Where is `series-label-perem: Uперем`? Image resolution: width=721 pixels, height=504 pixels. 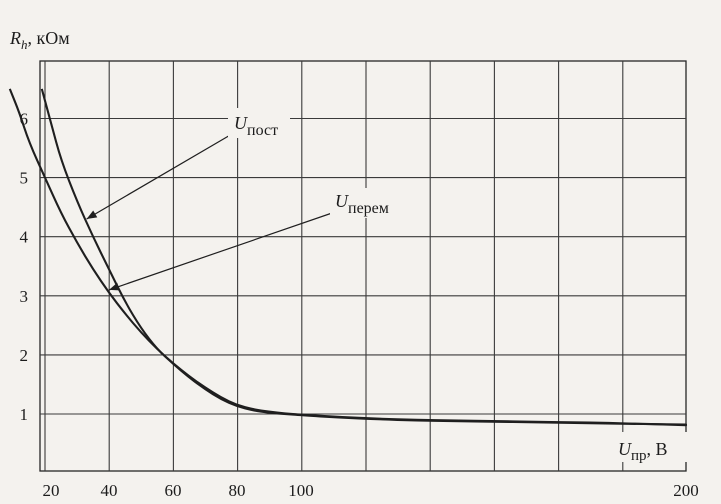
series-label-perem: Uперем is located at coordinates (362, 204).